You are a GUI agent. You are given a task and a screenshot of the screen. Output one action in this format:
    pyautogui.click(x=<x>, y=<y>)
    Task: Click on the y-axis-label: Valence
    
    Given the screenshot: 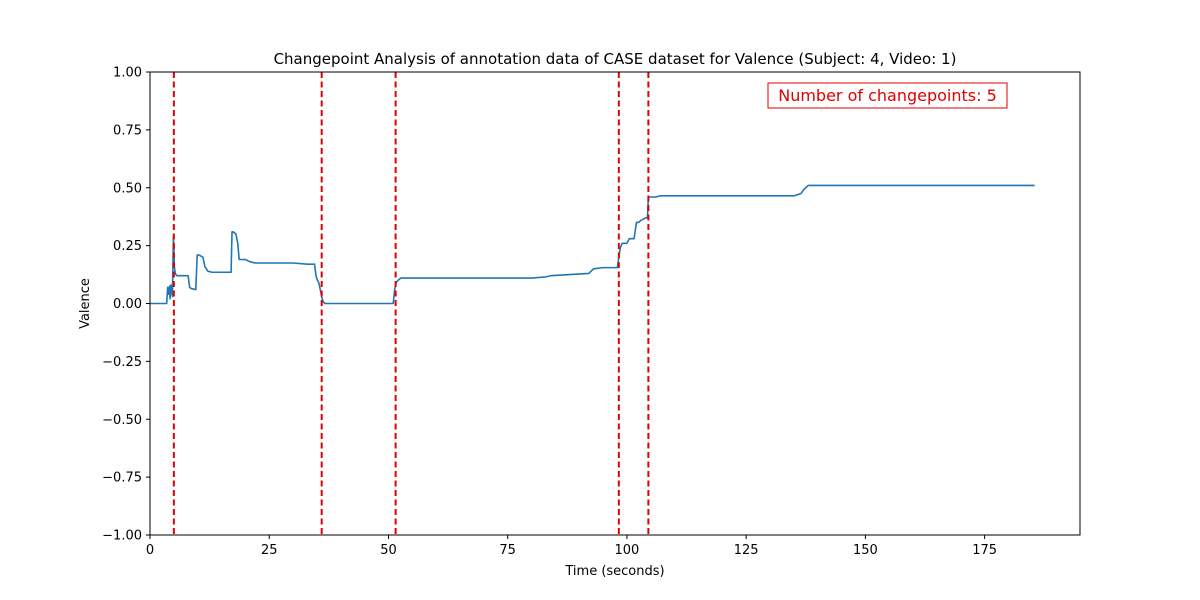 What is the action you would take?
    pyautogui.click(x=85, y=303)
    